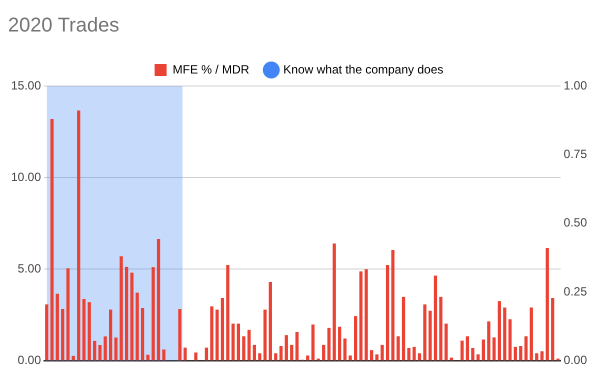 This screenshot has height=371, width=600. What do you see at coordinates (576, 85) in the screenshot?
I see `y2-tick-label: 1.00` at bounding box center [576, 85].